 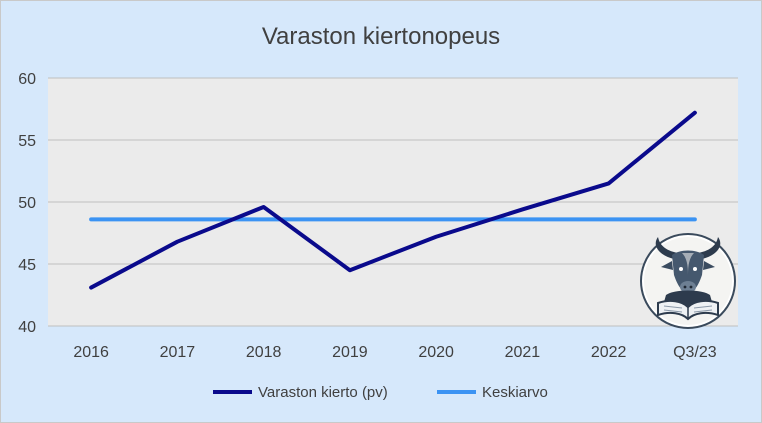 I want to click on chart-title: Varaston kiertonopeus, so click(x=381, y=36).